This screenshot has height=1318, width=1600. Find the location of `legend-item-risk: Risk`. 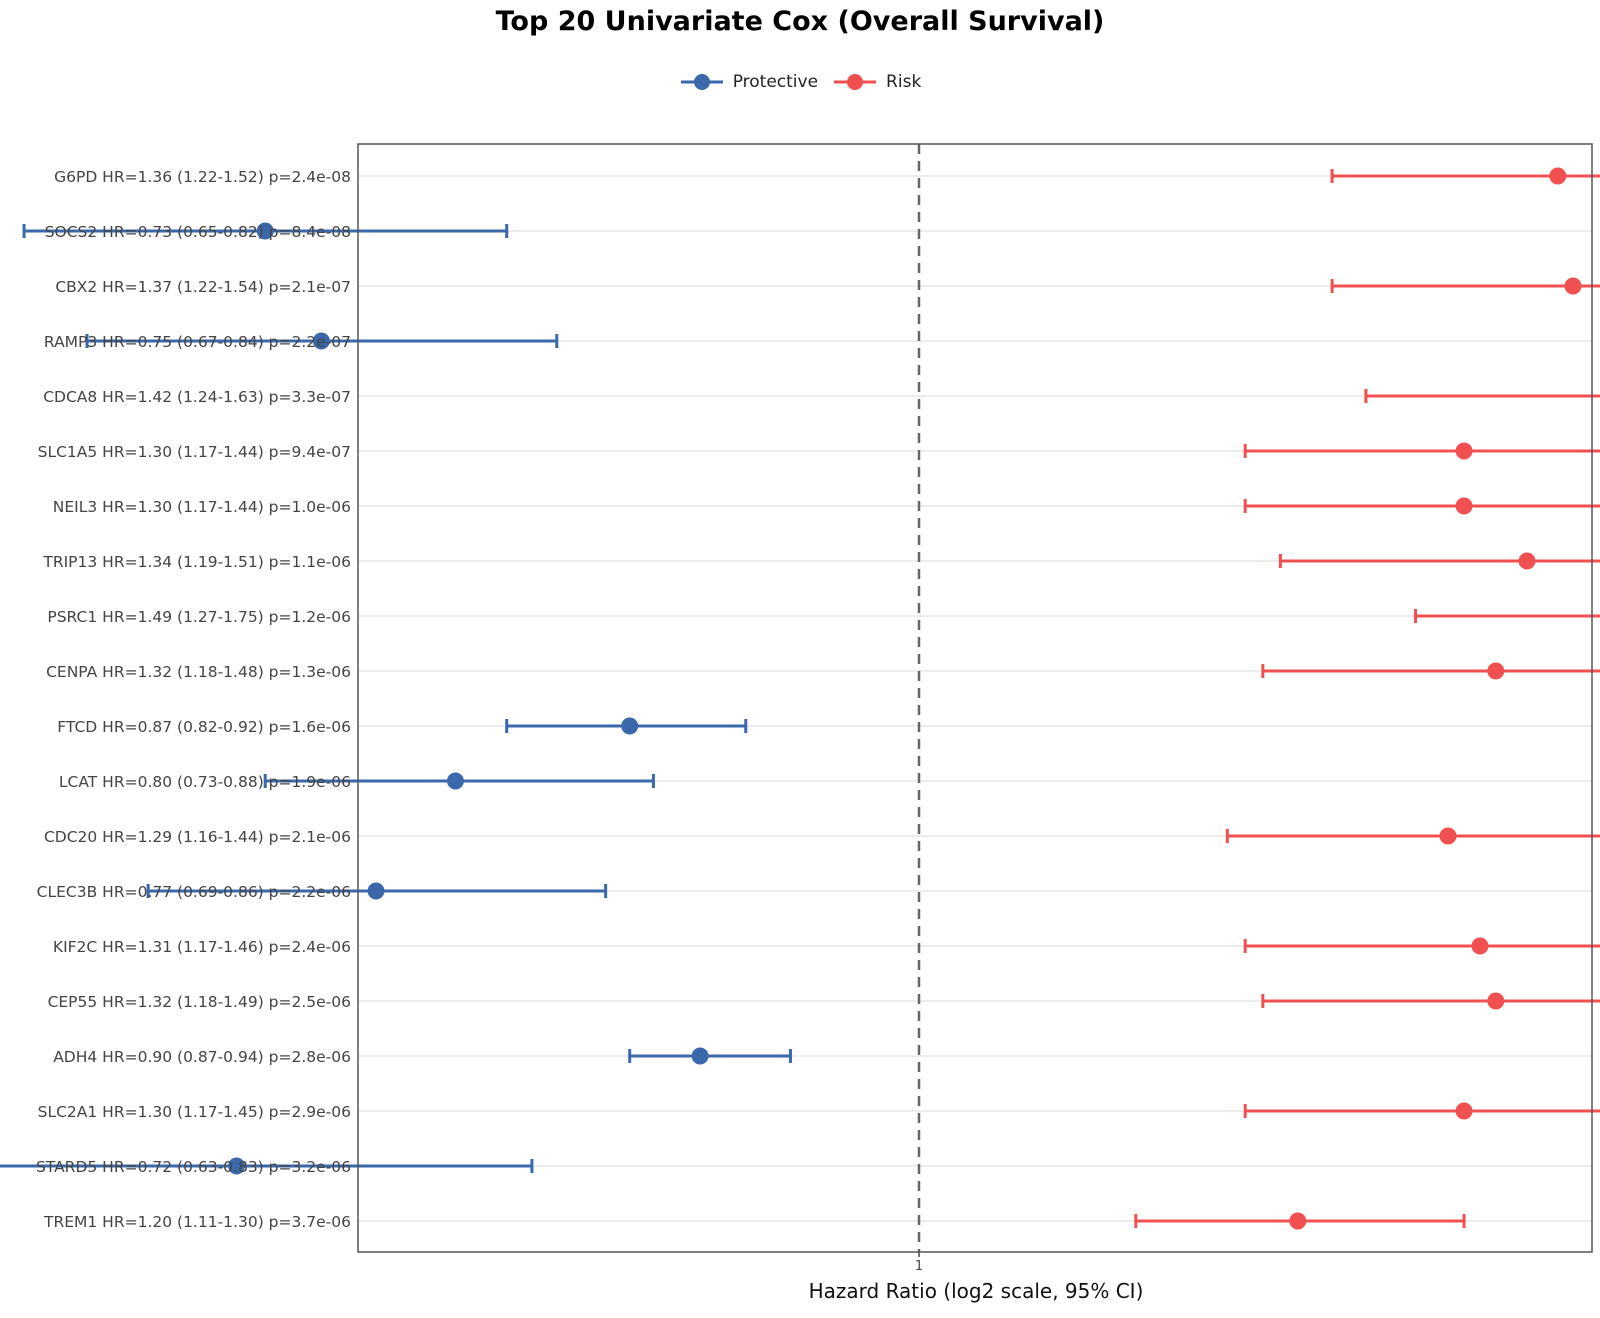

legend-item-risk: Risk is located at coordinates (876, 82).